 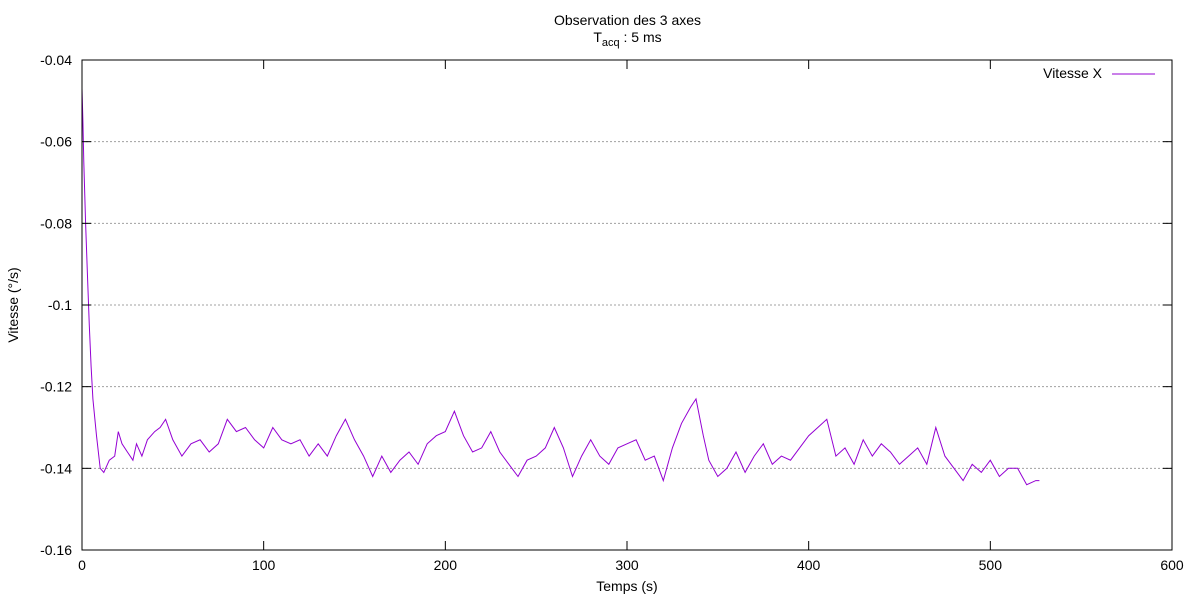 What do you see at coordinates (82, 565) in the screenshot?
I see `x-tick-label: 0` at bounding box center [82, 565].